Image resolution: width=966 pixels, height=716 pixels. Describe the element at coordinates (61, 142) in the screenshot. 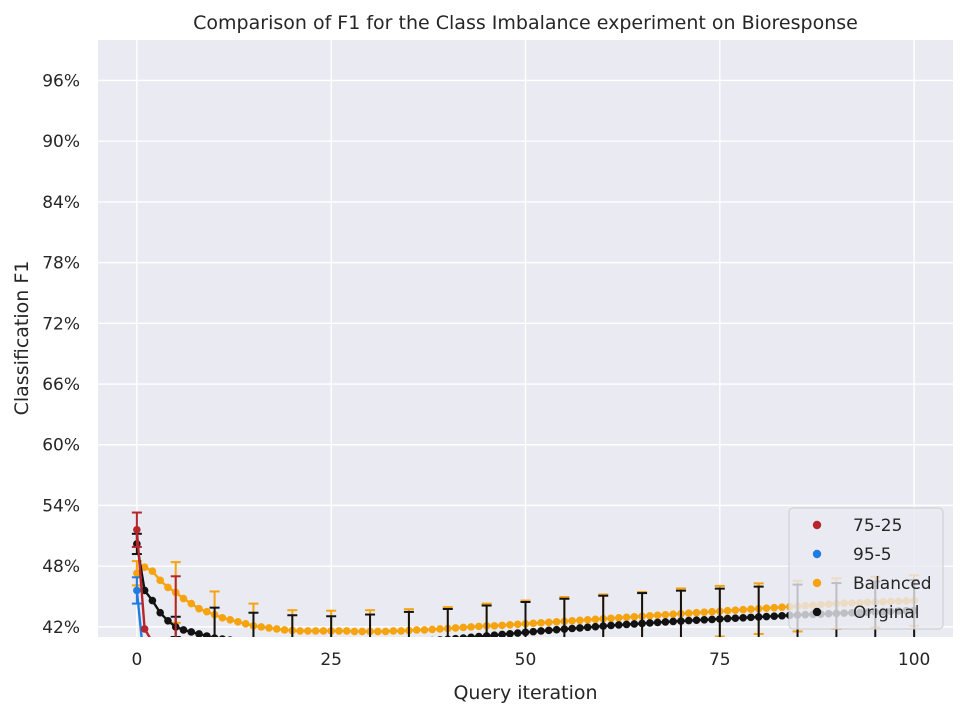

I see `y-tick-label: 90%` at that location.